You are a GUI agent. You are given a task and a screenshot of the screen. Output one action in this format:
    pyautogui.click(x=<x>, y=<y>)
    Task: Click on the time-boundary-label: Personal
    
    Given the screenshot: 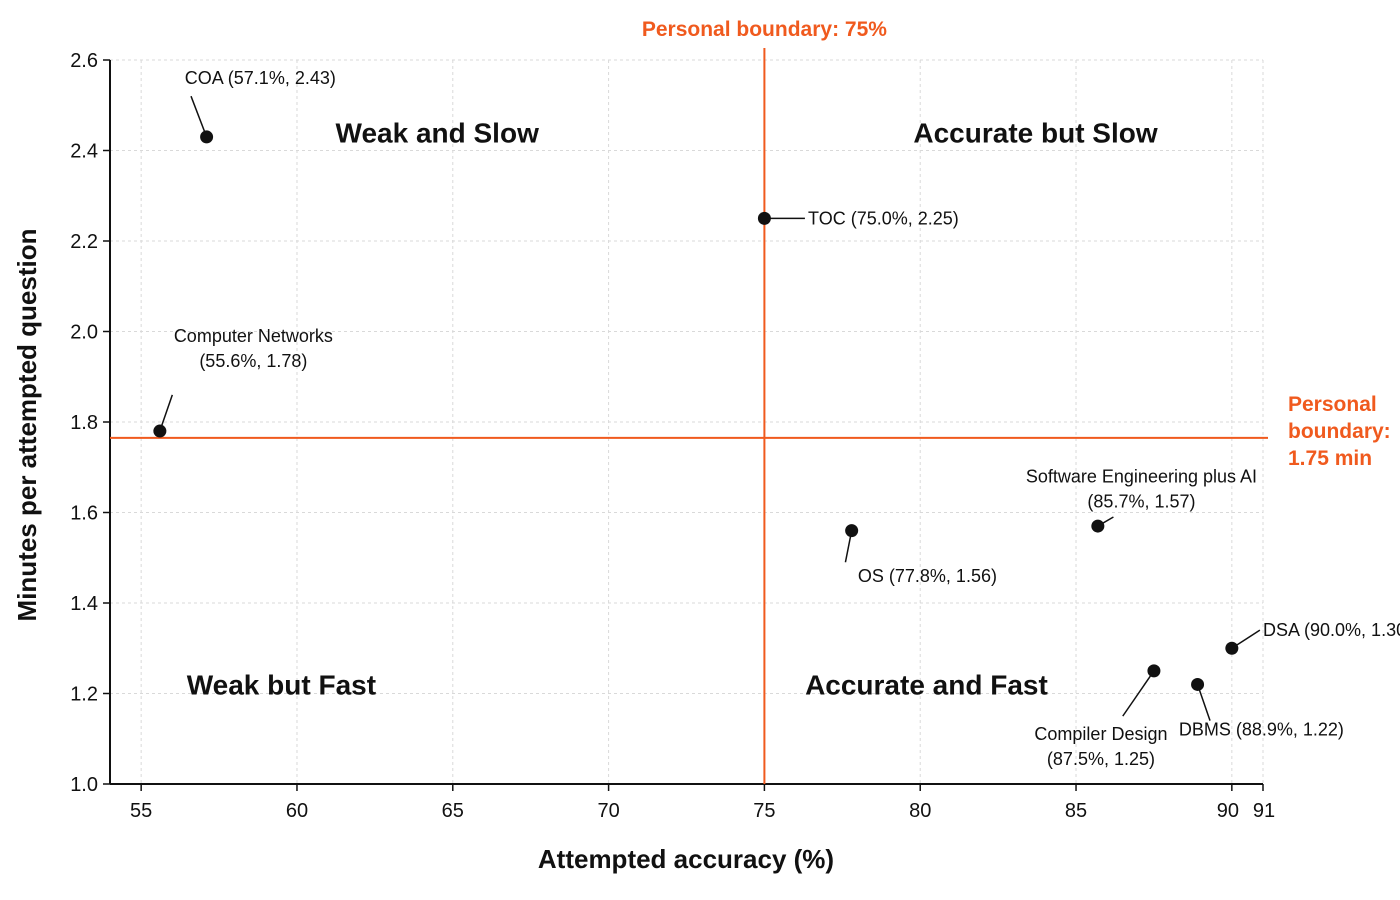 What is the action you would take?
    pyautogui.click(x=1332, y=404)
    